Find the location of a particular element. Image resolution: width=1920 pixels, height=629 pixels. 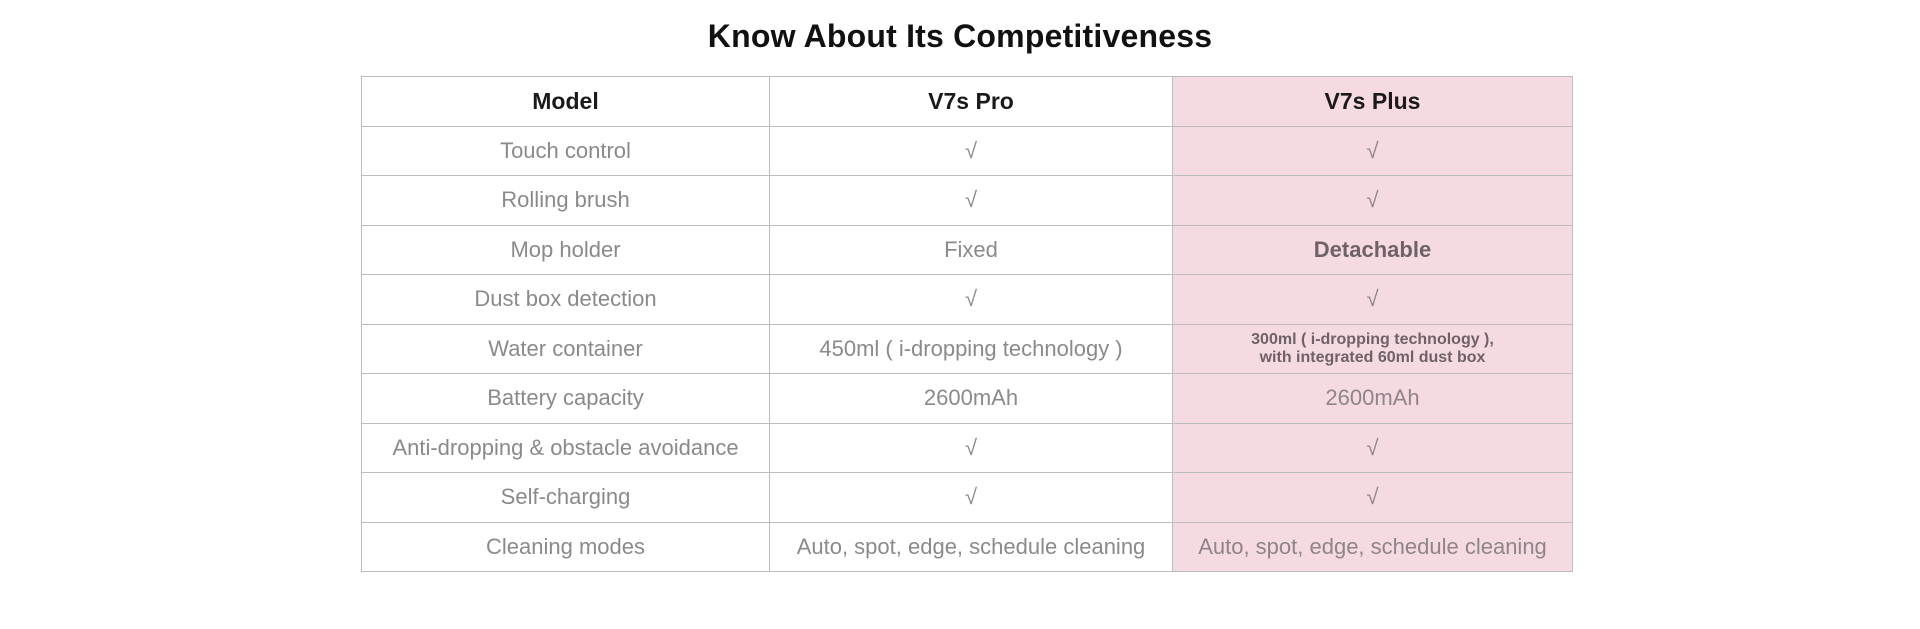

table-row: Anti-dropping & obstacle avoidance √ √ is located at coordinates (967, 447).